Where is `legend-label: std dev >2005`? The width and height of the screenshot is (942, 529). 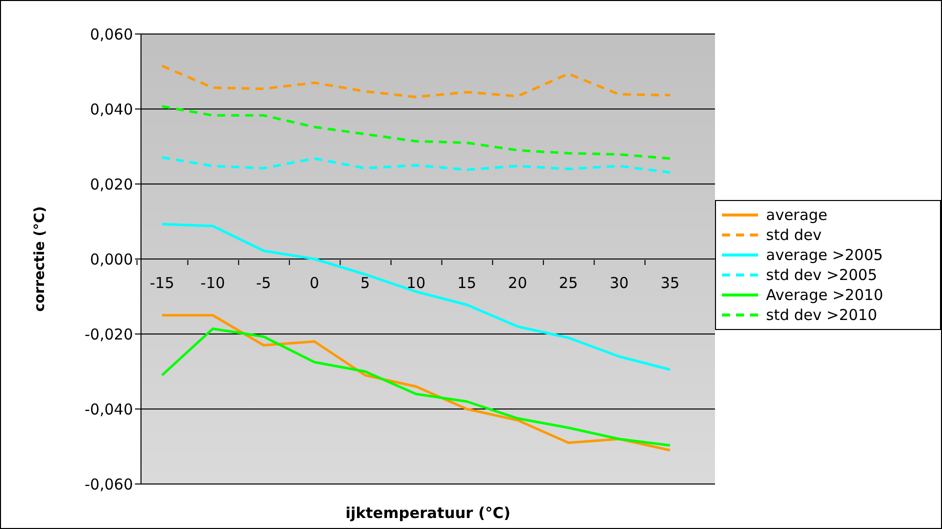 legend-label: std dev >2005 is located at coordinates (822, 275).